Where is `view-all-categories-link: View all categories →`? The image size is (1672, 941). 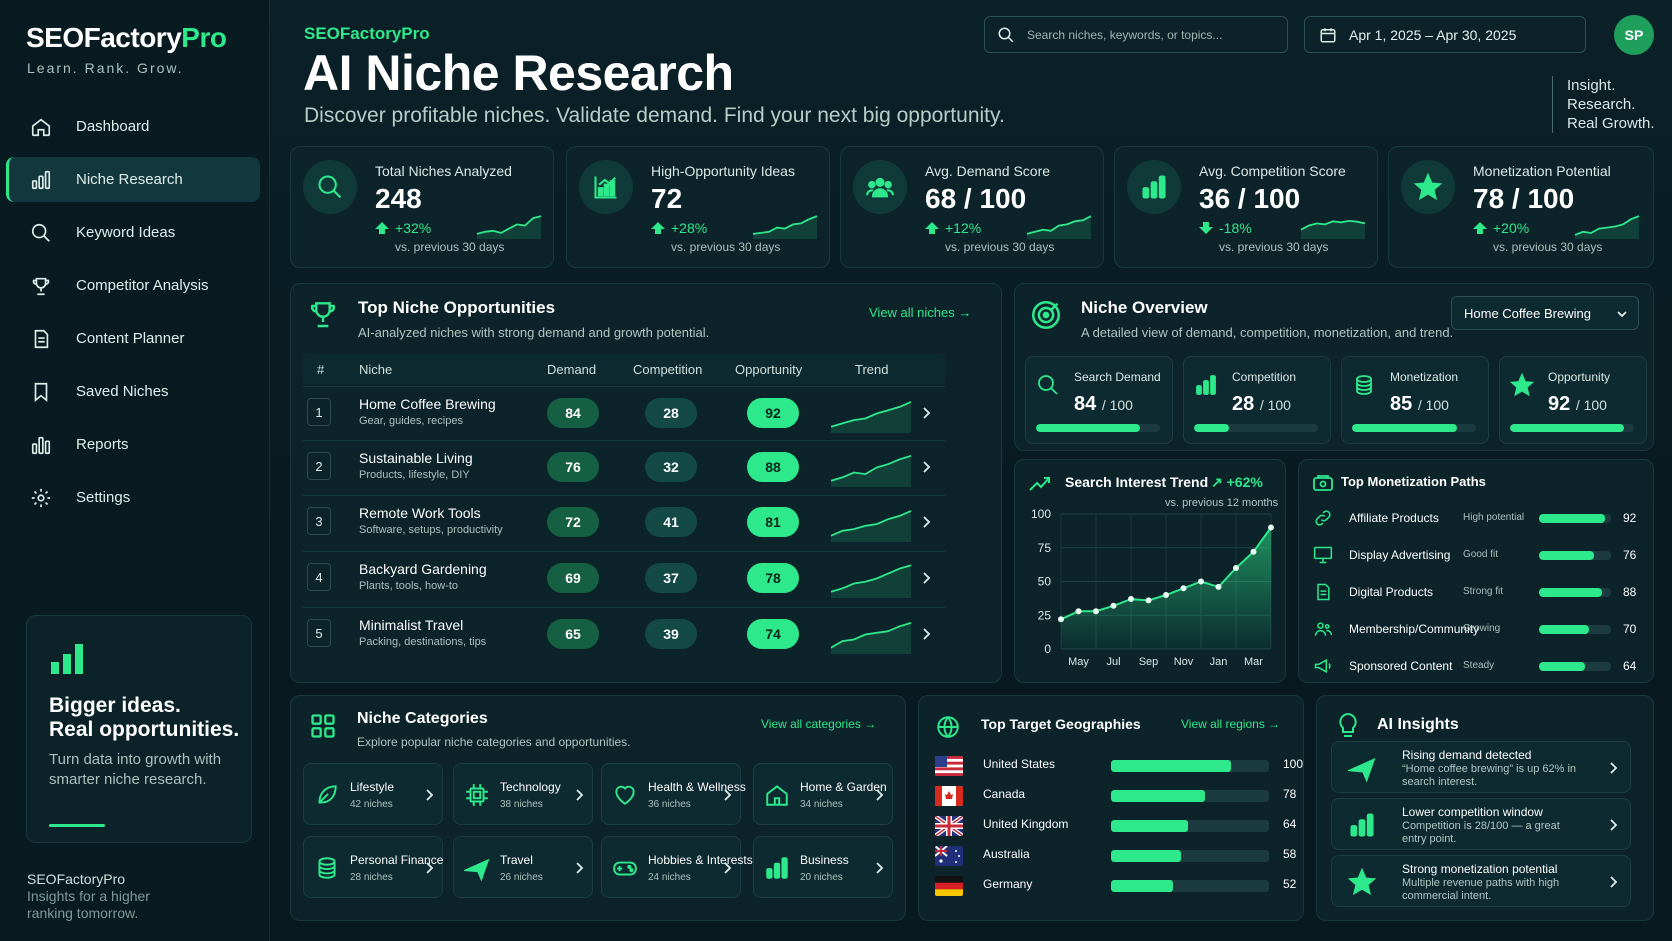
view-all-categories-link: View all categories → is located at coordinates (818, 724).